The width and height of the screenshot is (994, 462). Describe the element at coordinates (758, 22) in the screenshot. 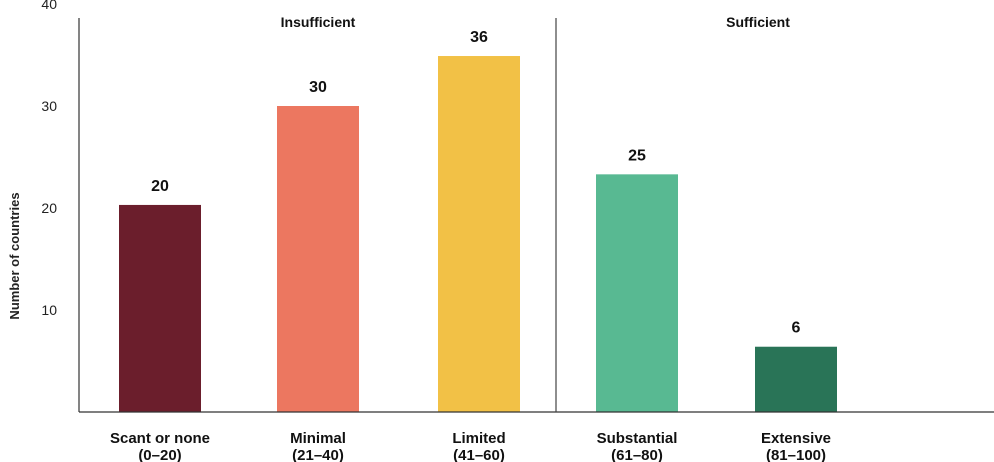

I see `group-label-sufficient: Sufficient` at that location.